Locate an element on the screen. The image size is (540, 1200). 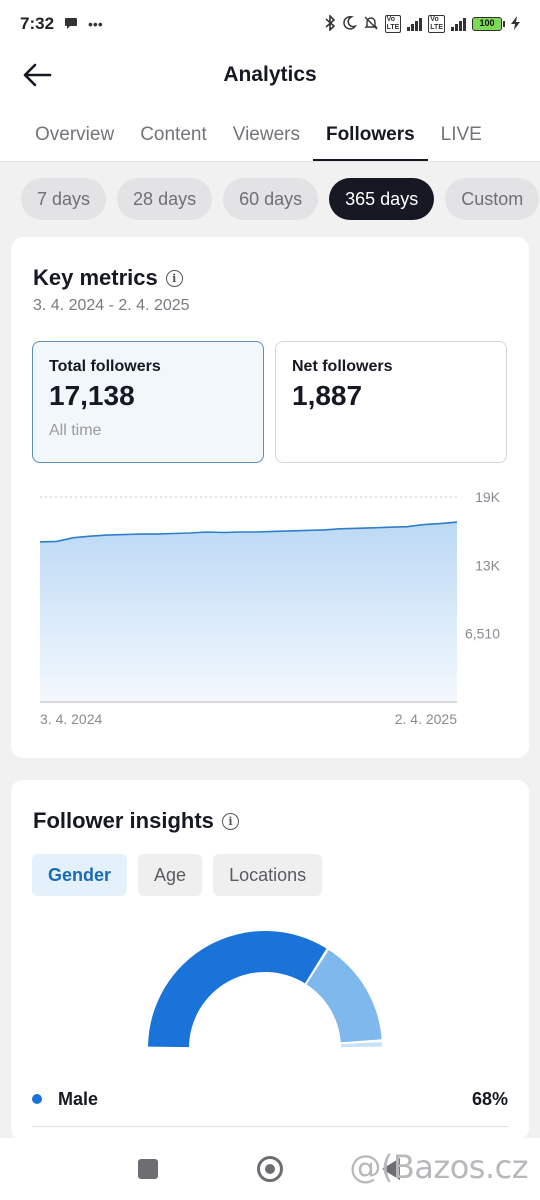
donut-slice-male is located at coordinates (237, 989).